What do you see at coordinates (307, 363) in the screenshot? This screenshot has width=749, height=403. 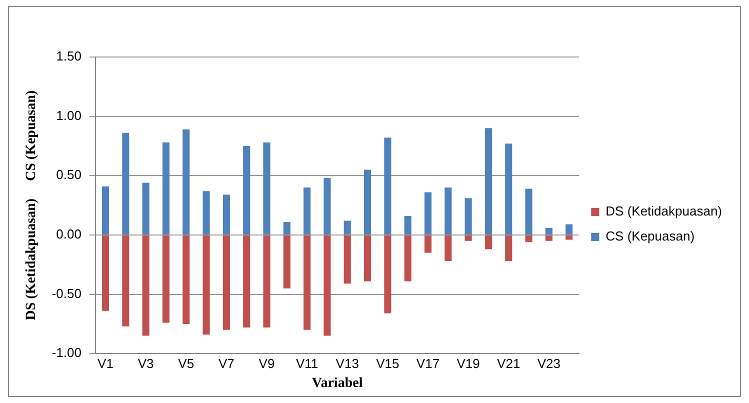 I see `x-tick-label: V11` at bounding box center [307, 363].